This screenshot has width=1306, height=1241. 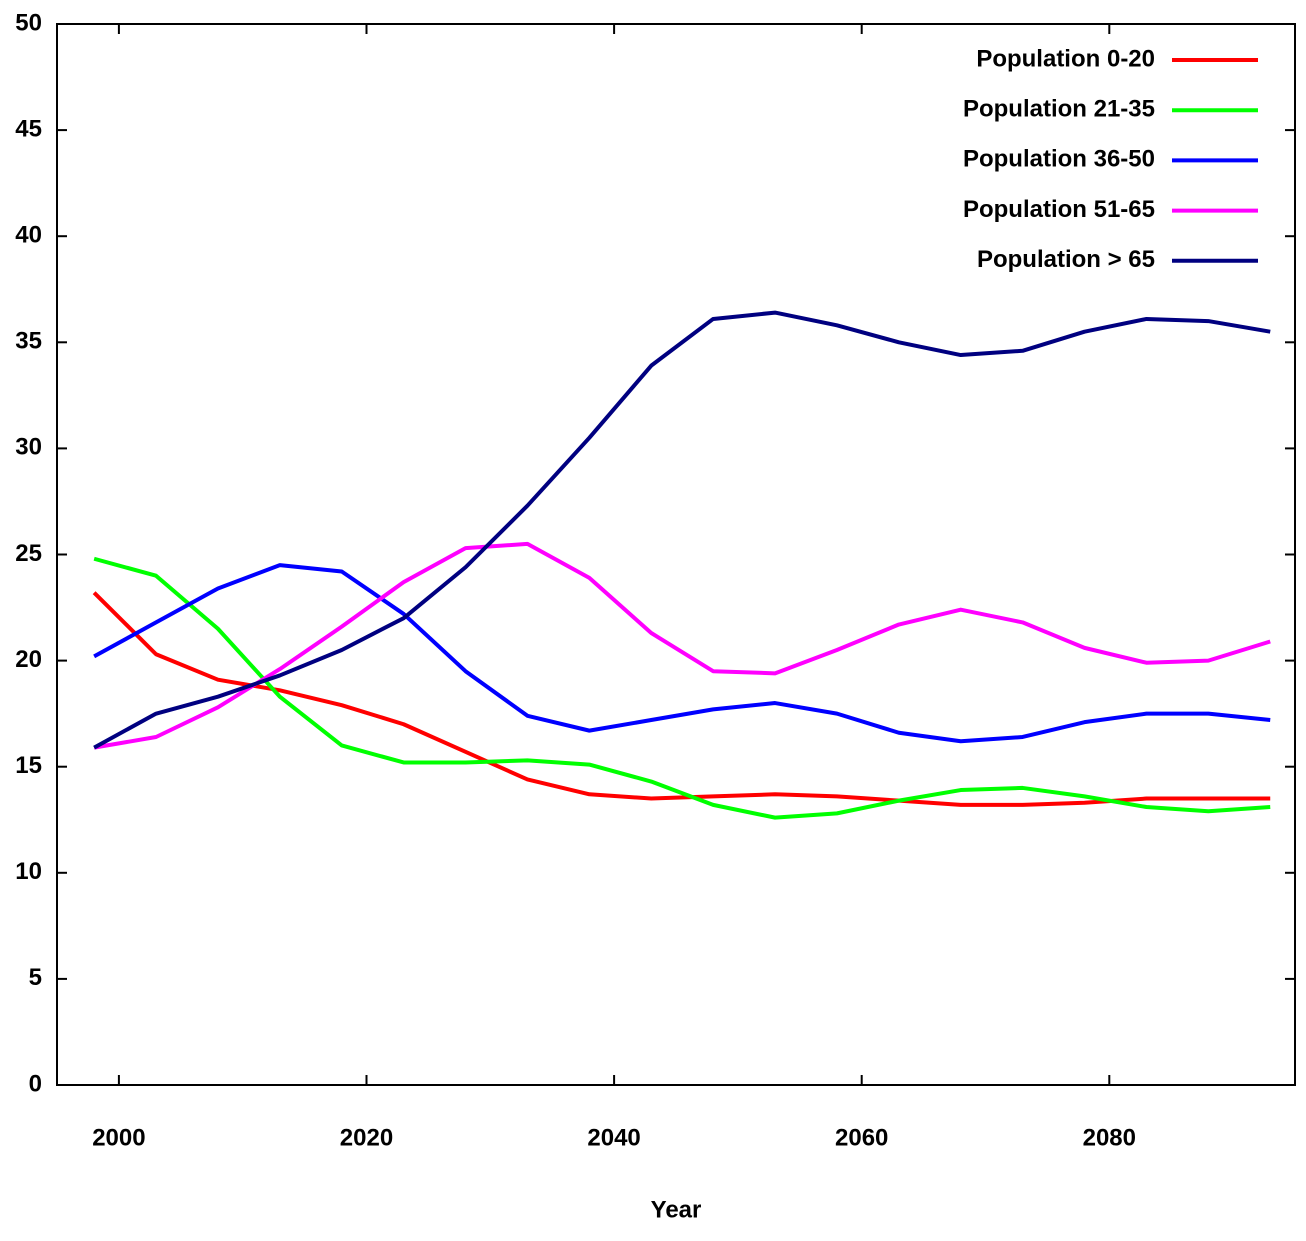 What do you see at coordinates (1109, 1137) in the screenshot?
I see `x-tick-label: 2080` at bounding box center [1109, 1137].